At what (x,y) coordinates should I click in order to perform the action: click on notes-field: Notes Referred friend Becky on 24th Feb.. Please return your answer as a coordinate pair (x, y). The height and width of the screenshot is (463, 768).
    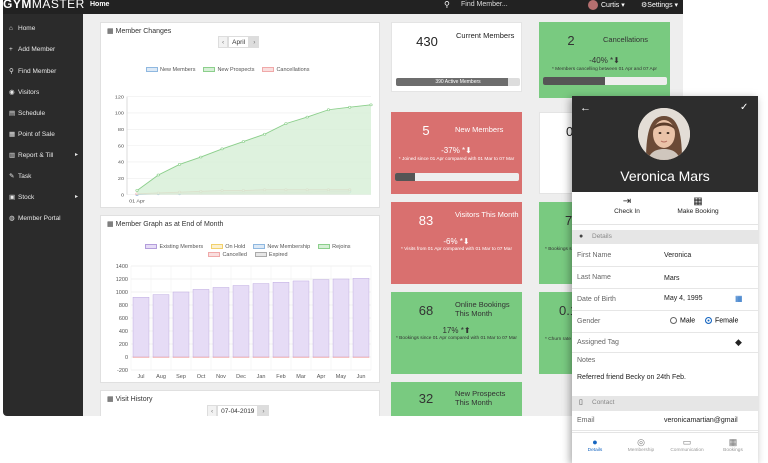
    Looking at the image, I should click on (665, 374).